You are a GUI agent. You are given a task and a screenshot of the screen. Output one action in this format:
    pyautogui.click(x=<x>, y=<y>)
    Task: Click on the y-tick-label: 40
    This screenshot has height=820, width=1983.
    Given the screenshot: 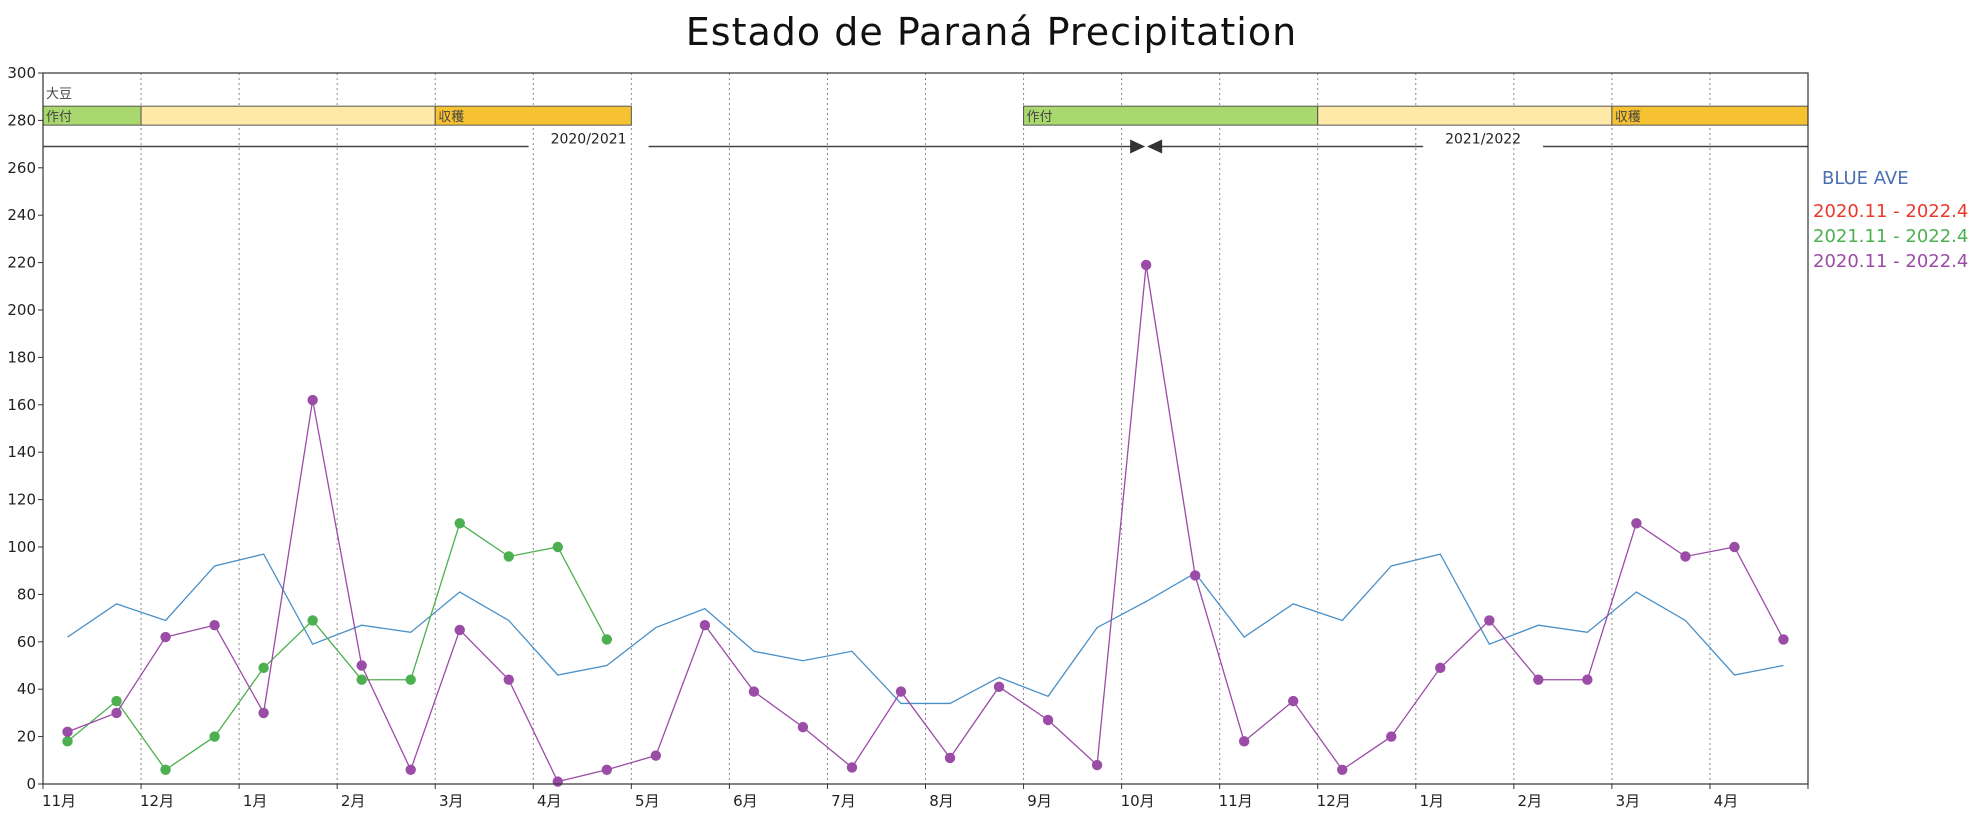 What is the action you would take?
    pyautogui.click(x=26, y=689)
    